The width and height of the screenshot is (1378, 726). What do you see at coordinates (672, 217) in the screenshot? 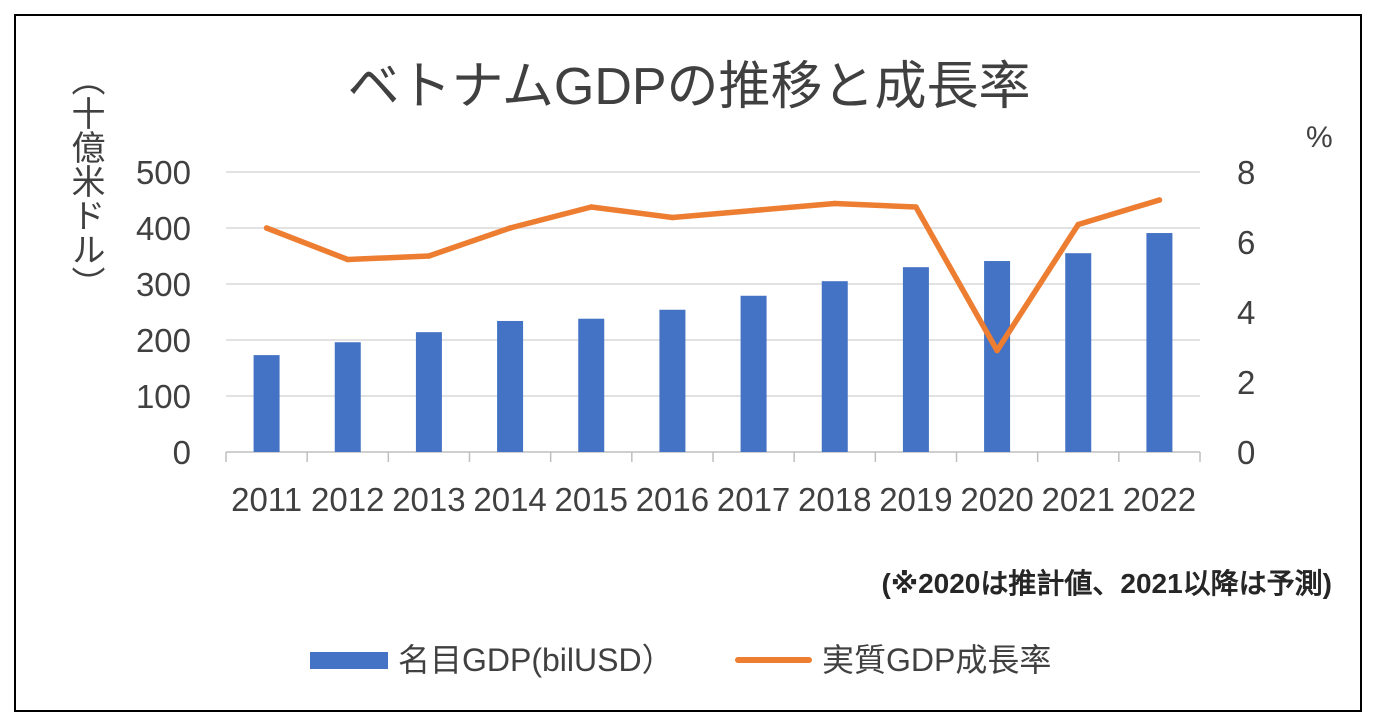
I see `line-point-2016` at bounding box center [672, 217].